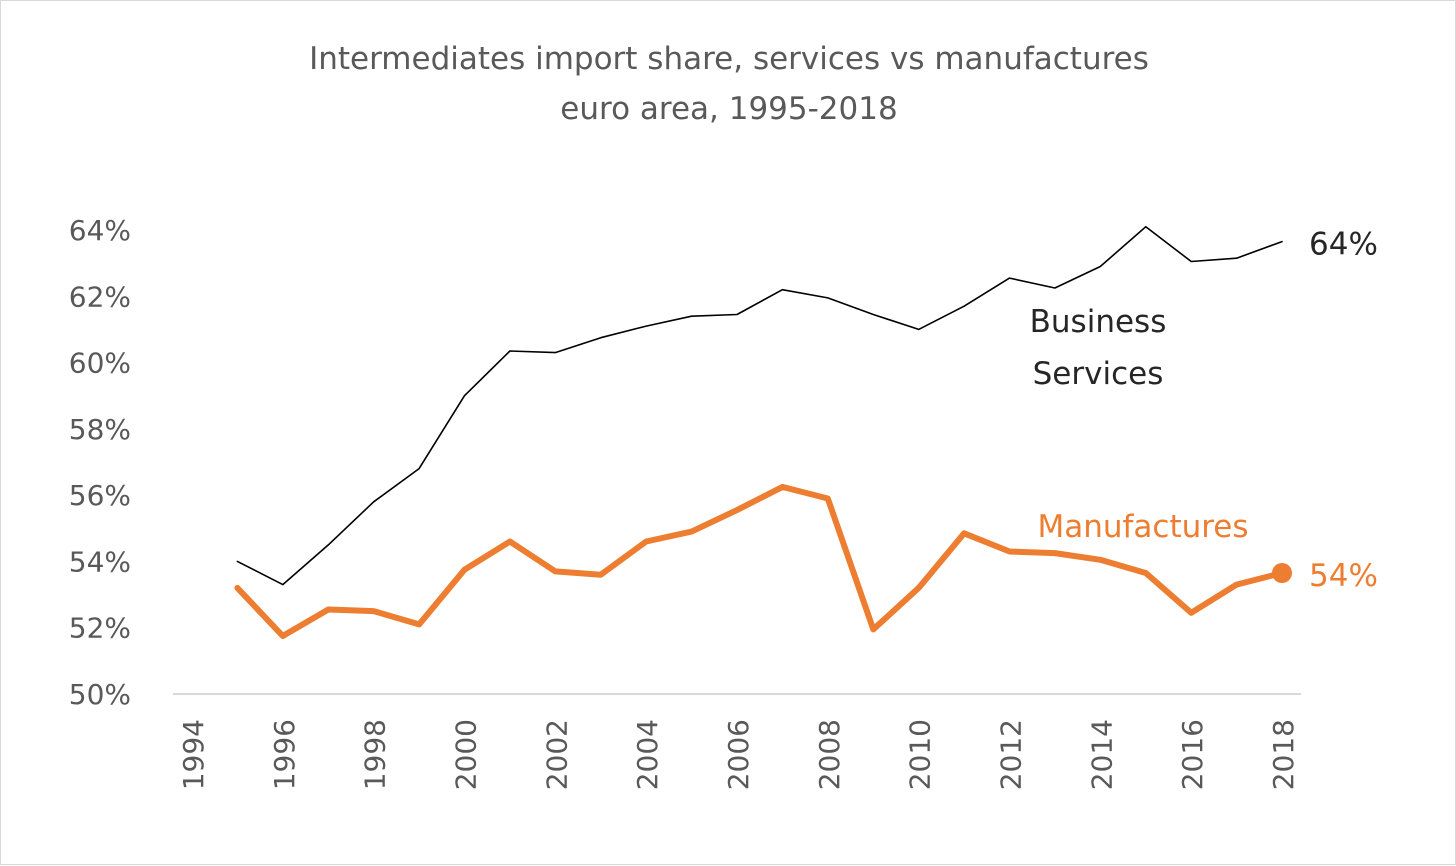 This screenshot has width=1456, height=866. I want to click on chart-subtitle: euro area, 1995-2018, so click(728, 109).